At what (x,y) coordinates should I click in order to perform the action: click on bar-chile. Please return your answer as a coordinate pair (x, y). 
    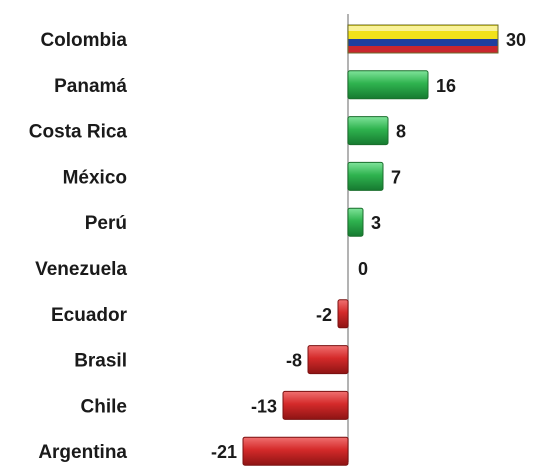
    Looking at the image, I should click on (315, 405).